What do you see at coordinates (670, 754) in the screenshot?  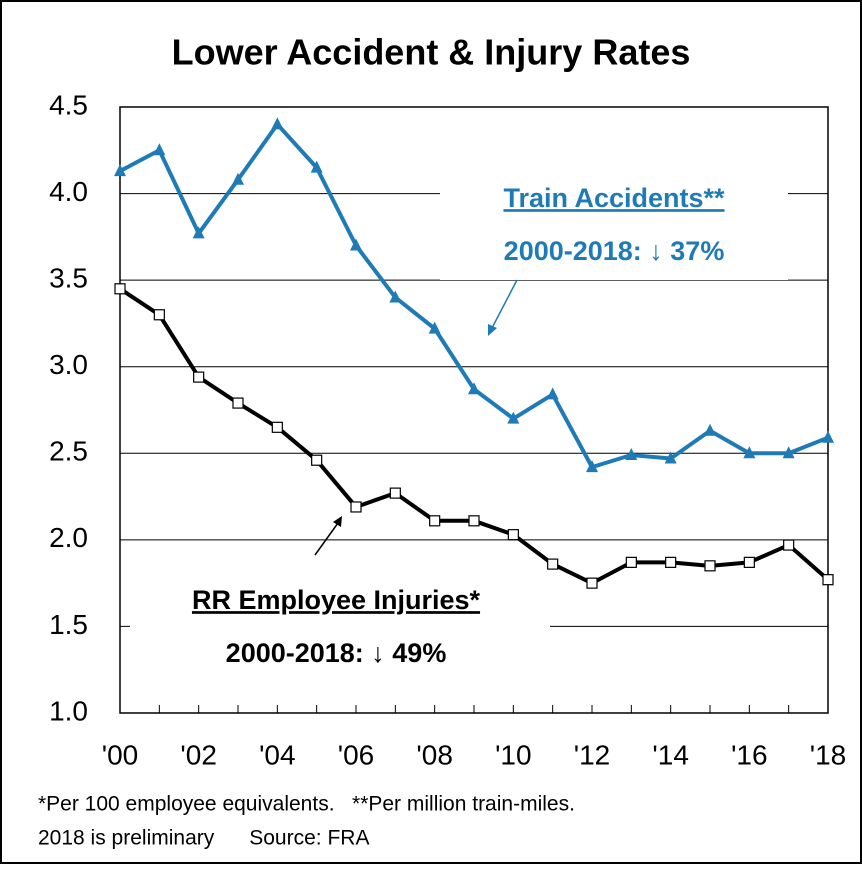 I see `x-tick-label: '14` at bounding box center [670, 754].